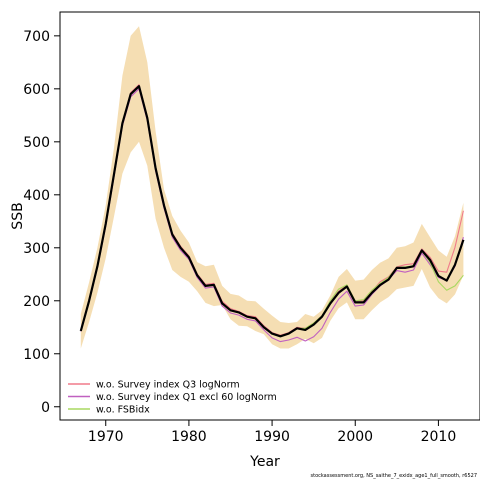  I want to click on x-axis-title: Year, so click(264, 462).